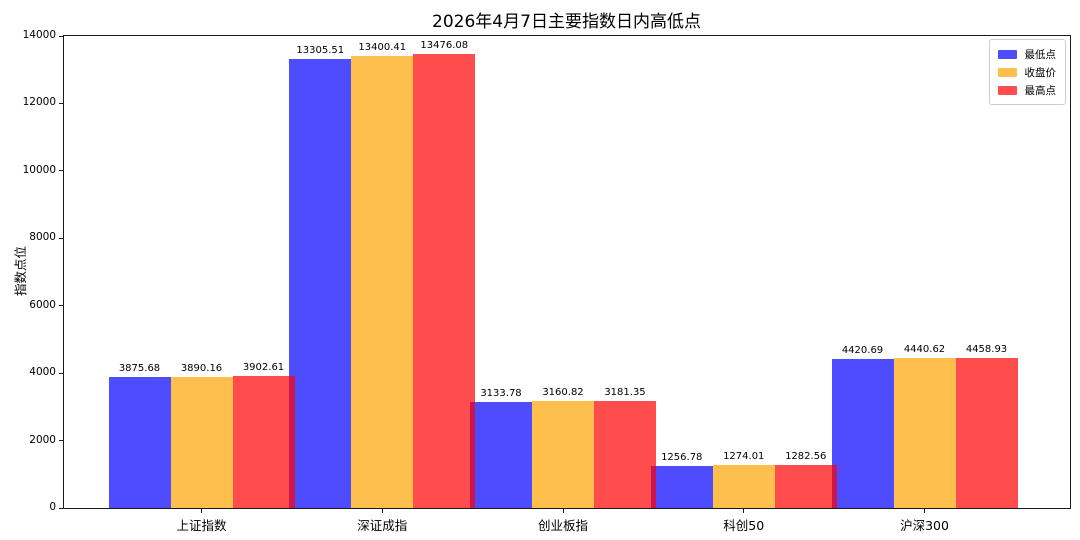 The width and height of the screenshot is (1080, 540). What do you see at coordinates (681, 486) in the screenshot?
I see `bar-最低点-科创50` at bounding box center [681, 486].